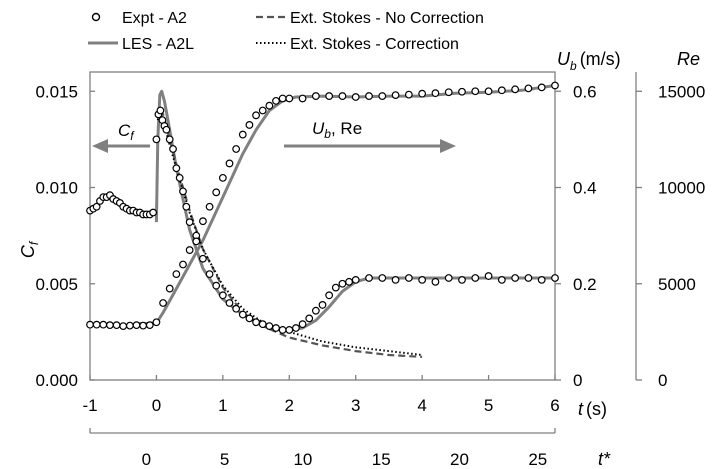  What do you see at coordinates (56, 380) in the screenshot?
I see `y-left-tick-label: 0.000` at bounding box center [56, 380].